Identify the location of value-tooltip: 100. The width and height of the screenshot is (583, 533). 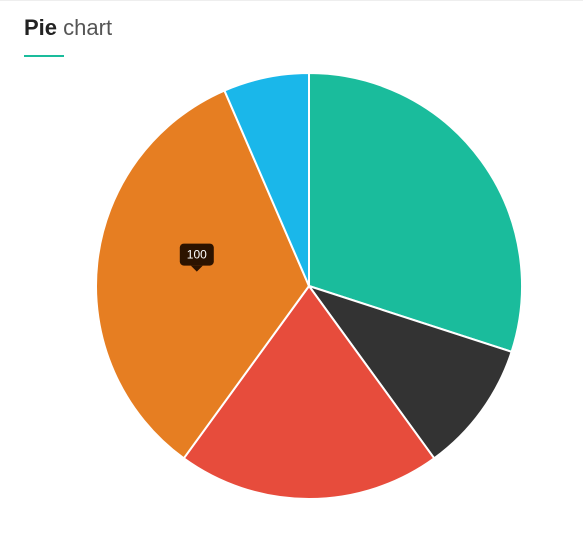
(196, 257).